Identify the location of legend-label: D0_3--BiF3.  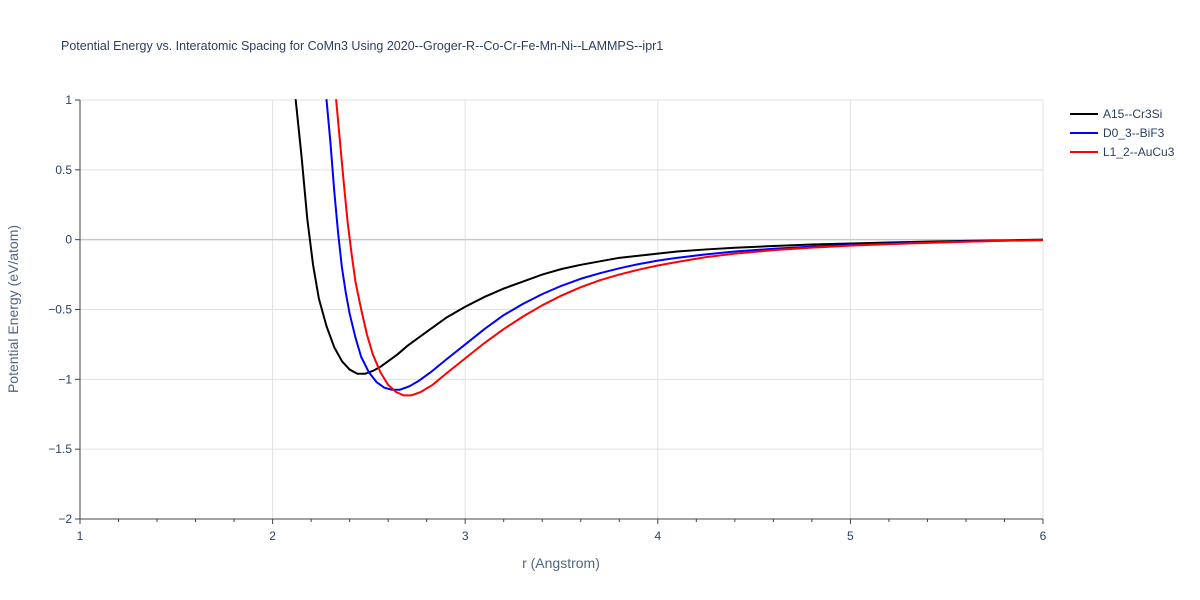
(1134, 133).